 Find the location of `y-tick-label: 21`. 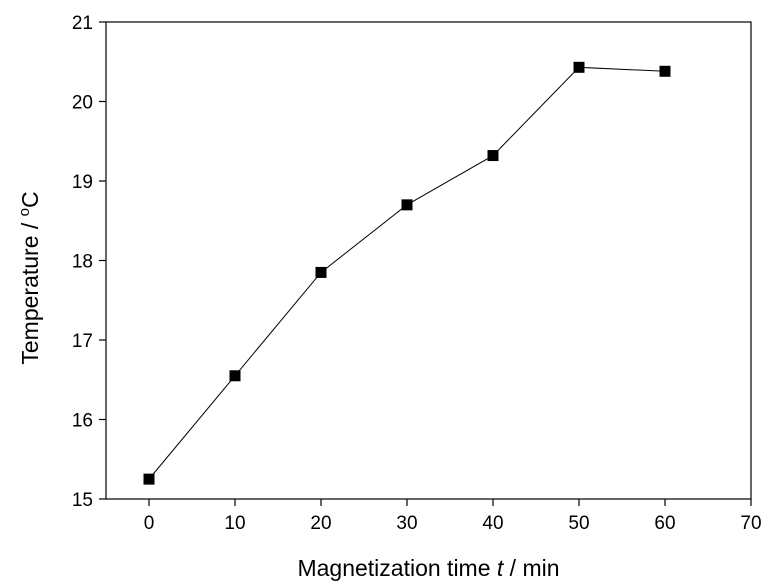

y-tick-label: 21 is located at coordinates (82, 23).